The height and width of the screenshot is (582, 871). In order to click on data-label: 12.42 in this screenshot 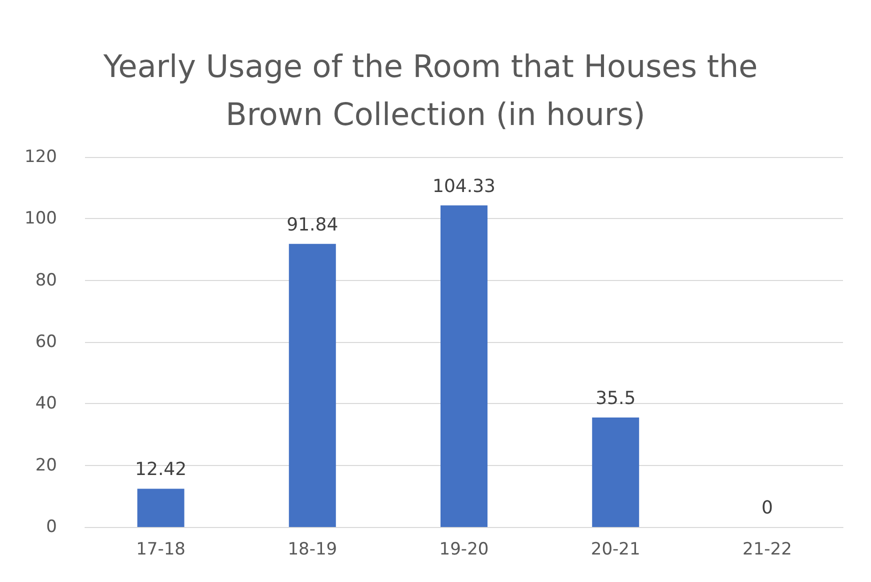, I will do `click(161, 469)`.